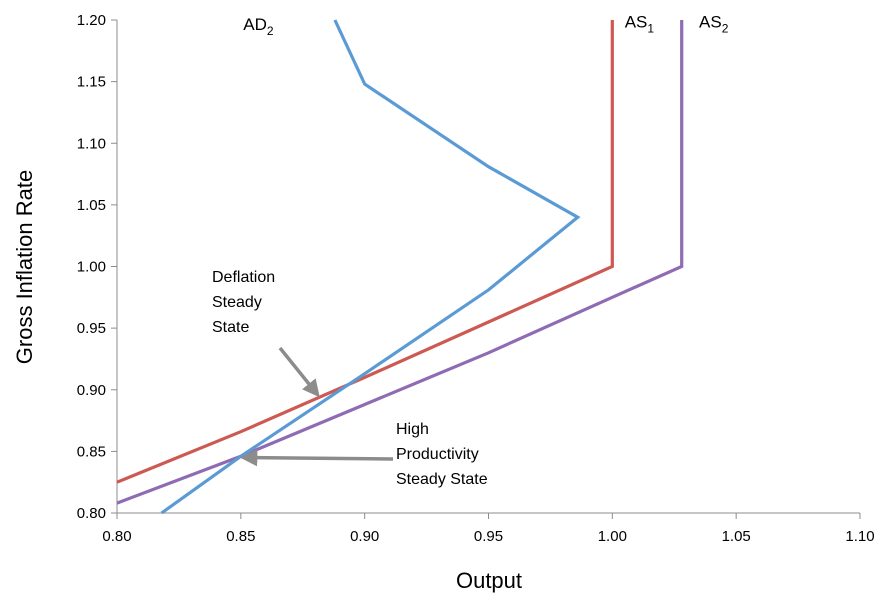 Image resolution: width=880 pixels, height=594 pixels. Describe the element at coordinates (736, 536) in the screenshot. I see `x-tick-label: 1.05` at that location.